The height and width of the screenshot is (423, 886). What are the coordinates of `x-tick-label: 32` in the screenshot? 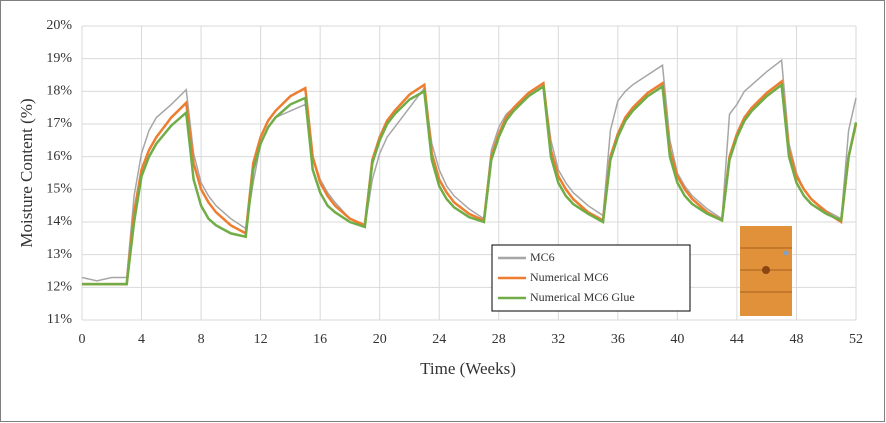 It's located at (558, 339).